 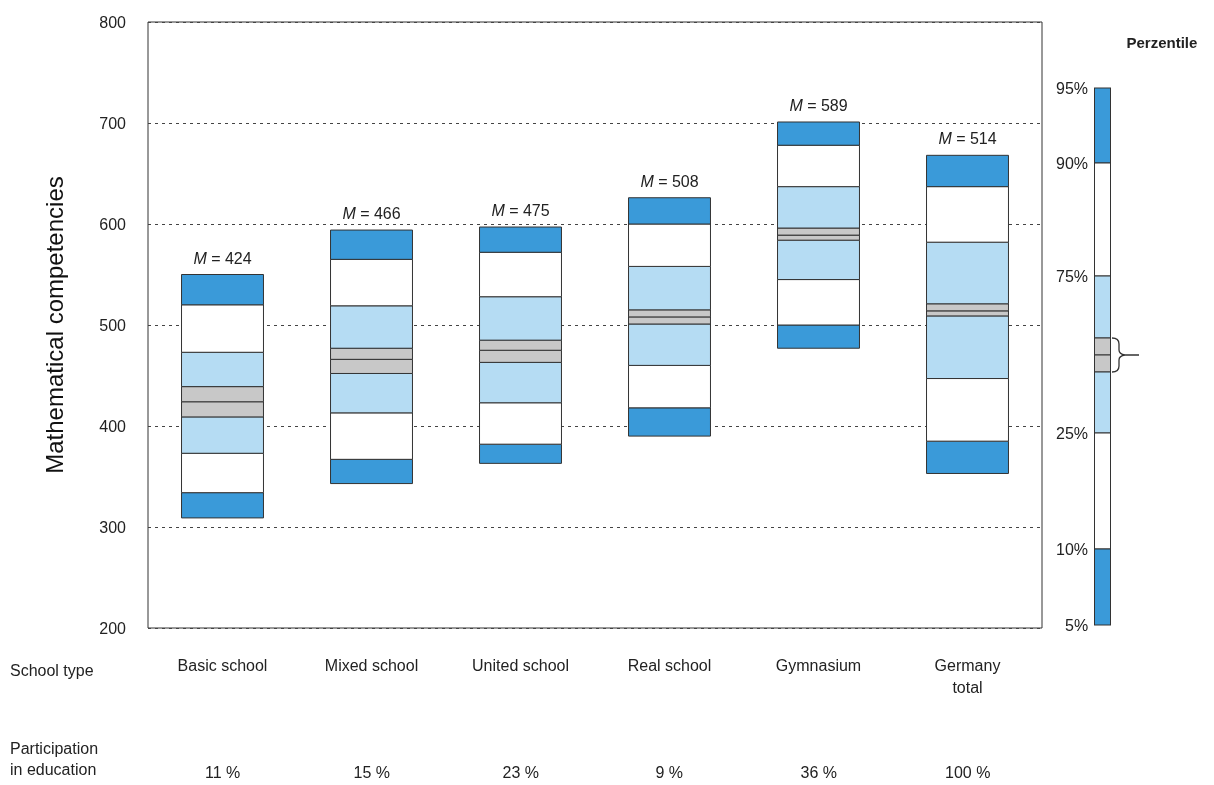 What do you see at coordinates (1072, 277) in the screenshot?
I see `text: 75%` at bounding box center [1072, 277].